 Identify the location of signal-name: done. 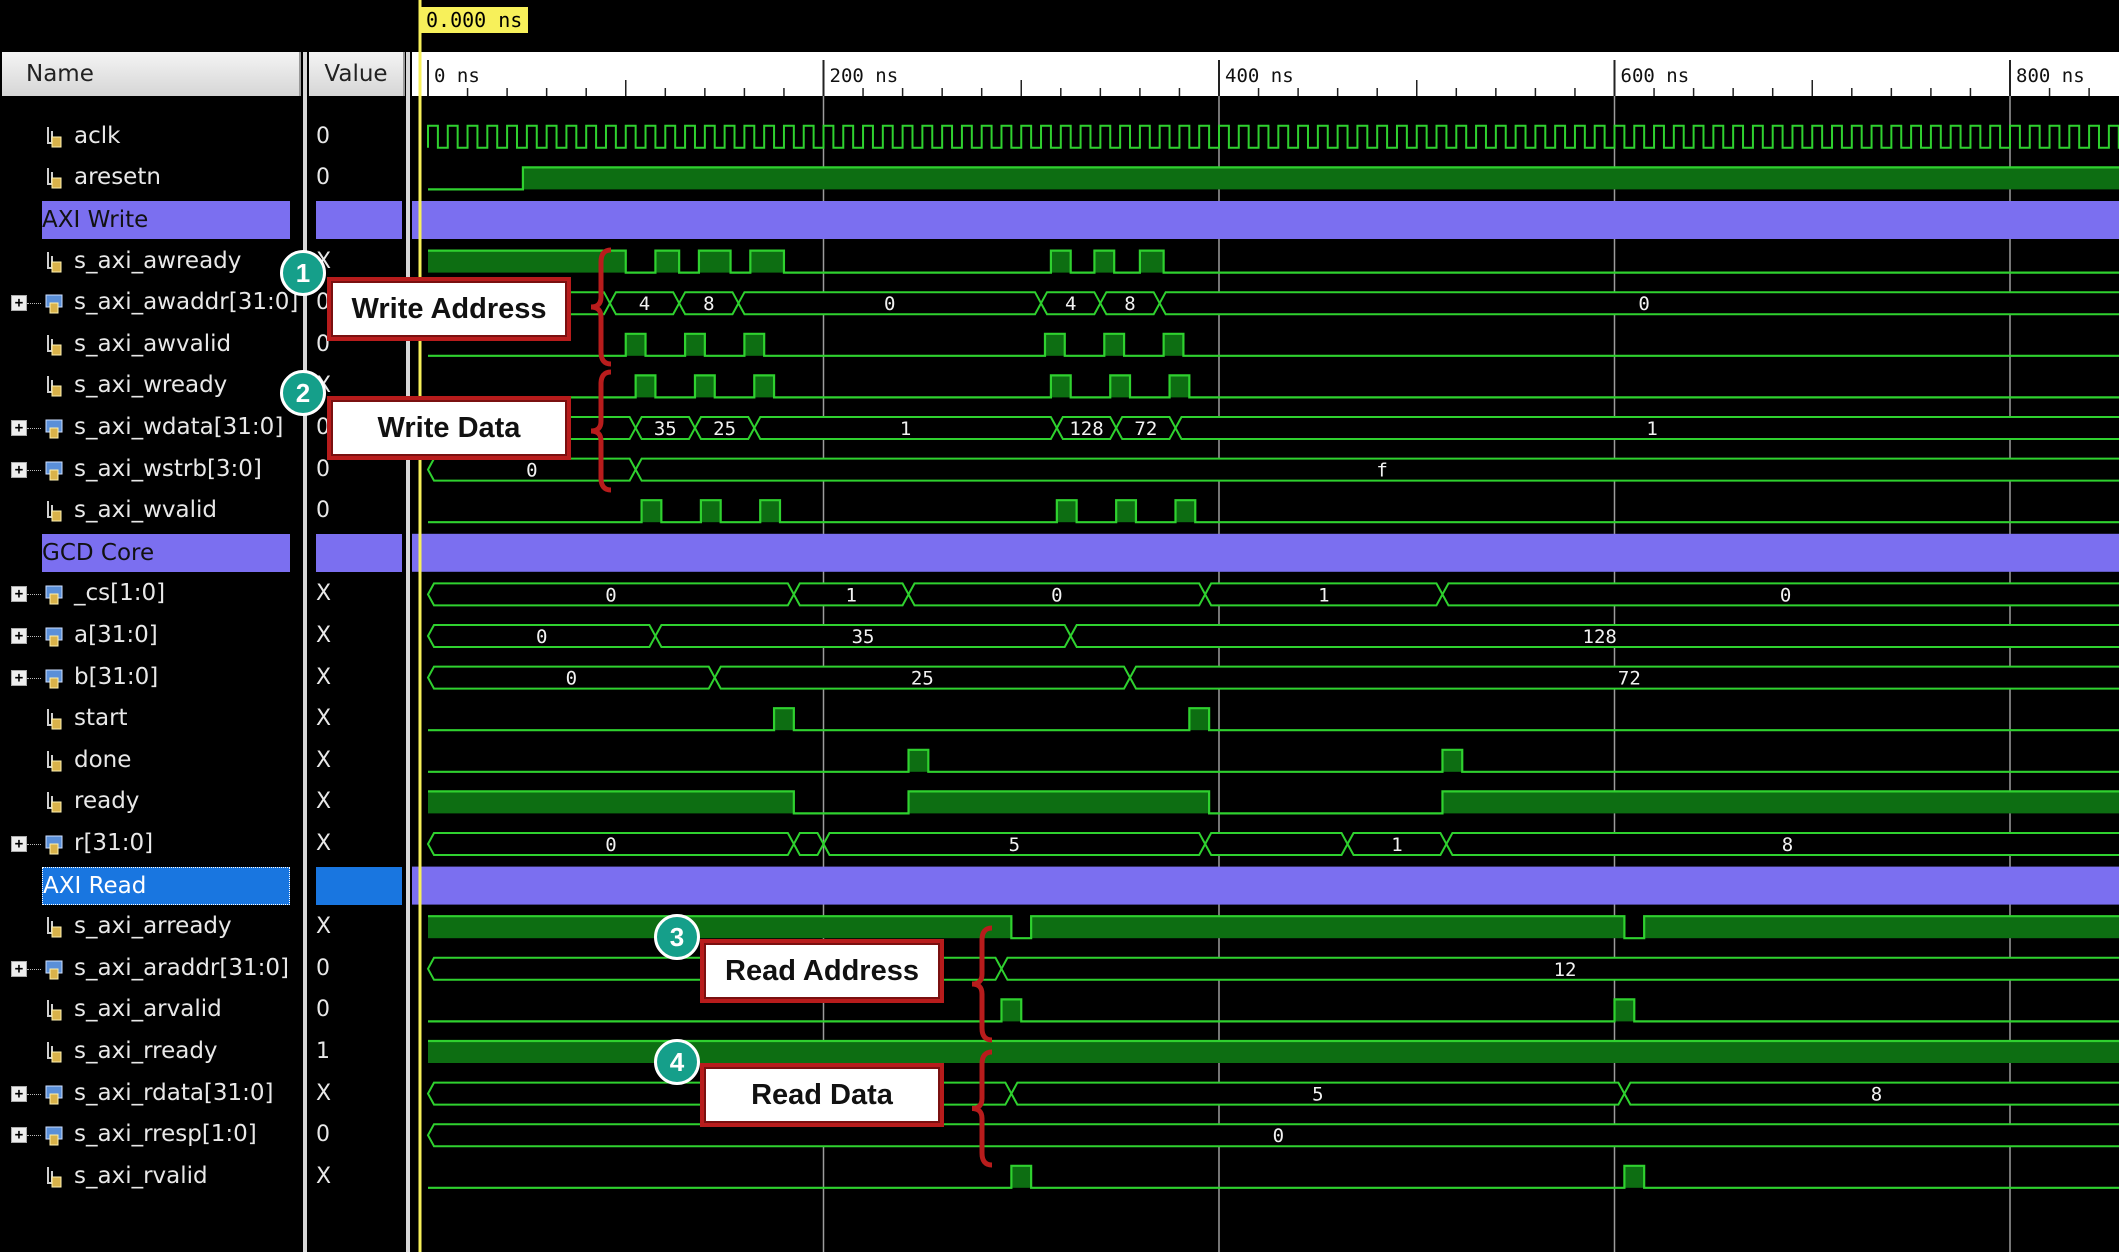
(103, 759).